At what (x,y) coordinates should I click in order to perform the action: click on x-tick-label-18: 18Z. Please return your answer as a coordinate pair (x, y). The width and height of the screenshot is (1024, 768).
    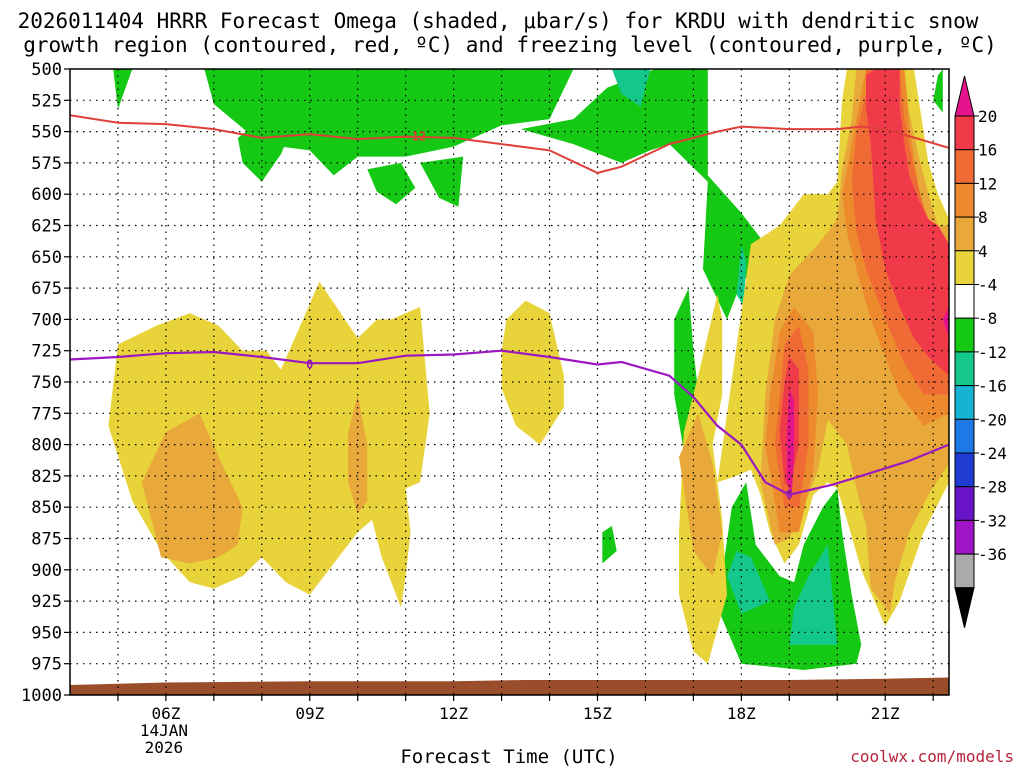
    Looking at the image, I should click on (741, 713).